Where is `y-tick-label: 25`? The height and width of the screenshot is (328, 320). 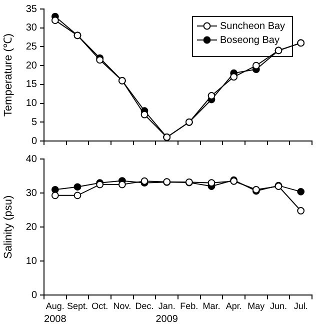
y-tick-label: 25 is located at coordinates (32, 46).